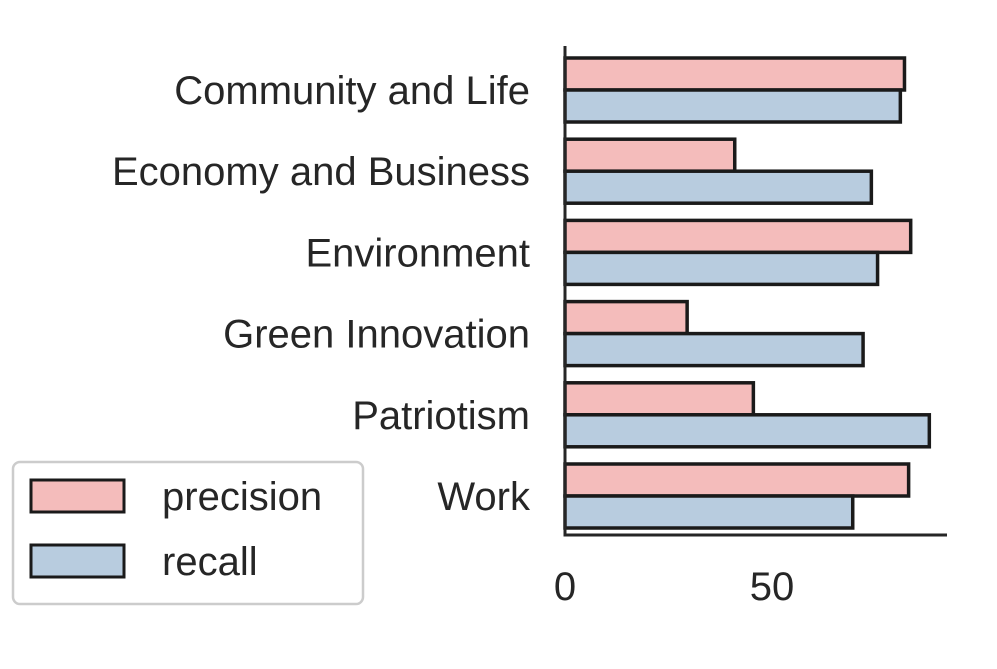  I want to click on legend-label-recall: recall, so click(210, 562).